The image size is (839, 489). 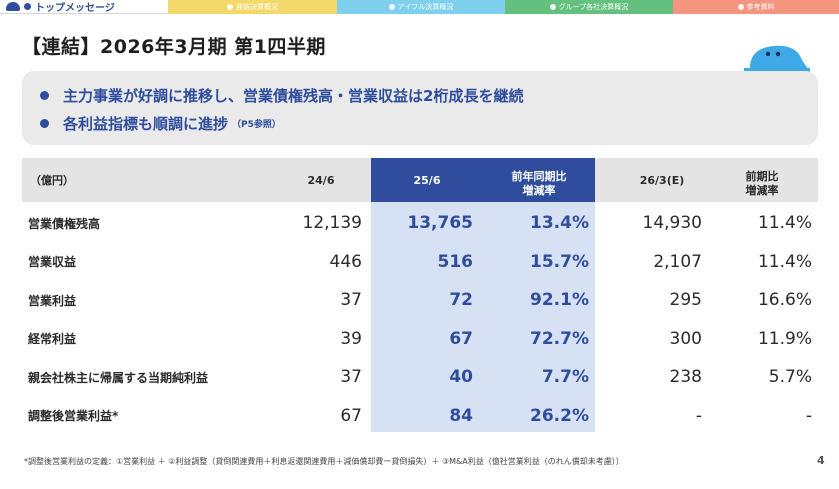 I want to click on value-yoy: 13.4%, so click(x=559, y=223).